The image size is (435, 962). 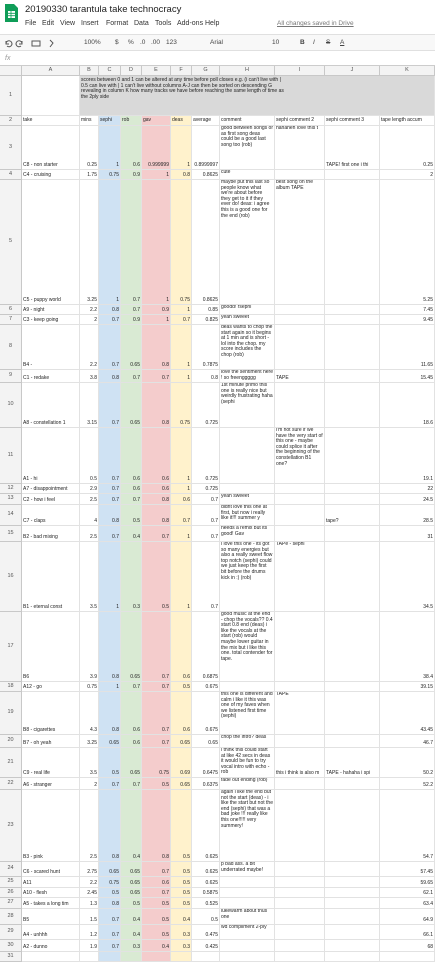 What do you see at coordinates (407, 71) in the screenshot?
I see `column-header: K` at bounding box center [407, 71].